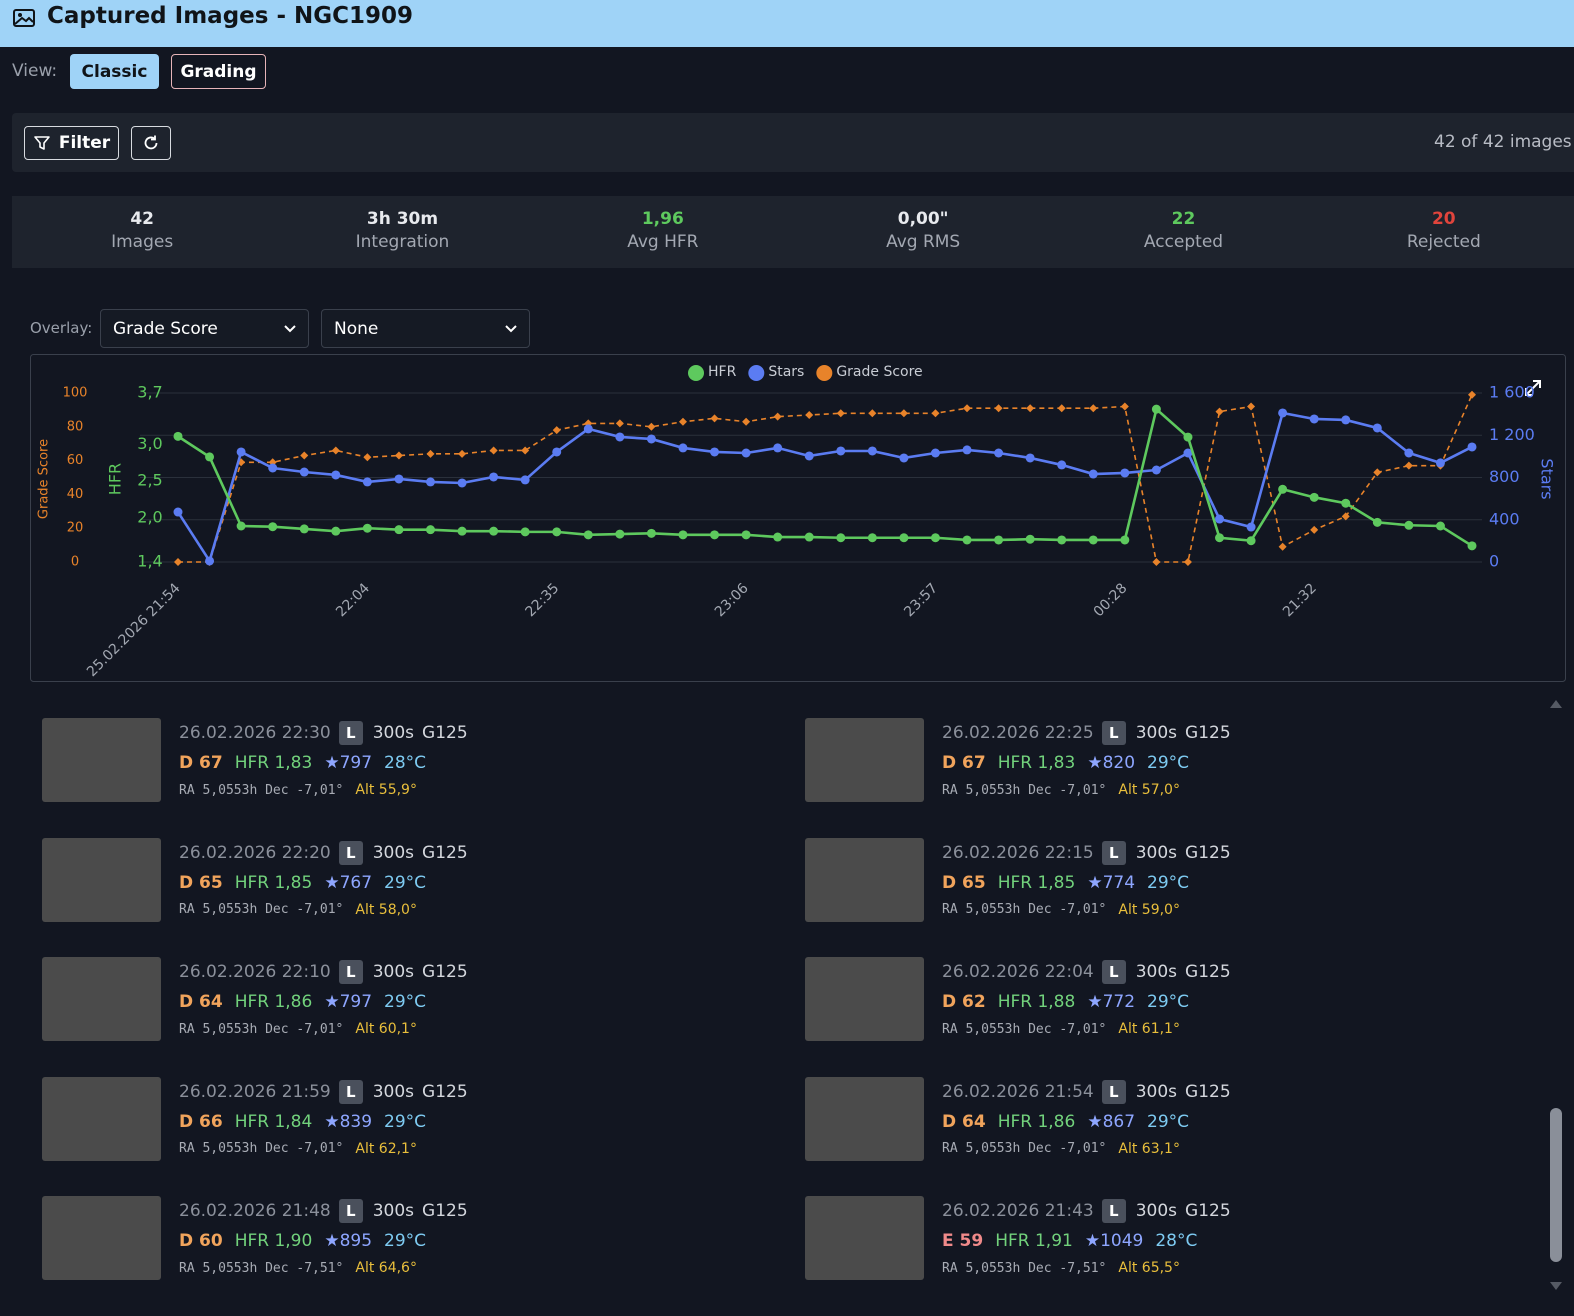  What do you see at coordinates (75, 528) in the screenshot?
I see `y3ticks-tick-label: 20` at bounding box center [75, 528].